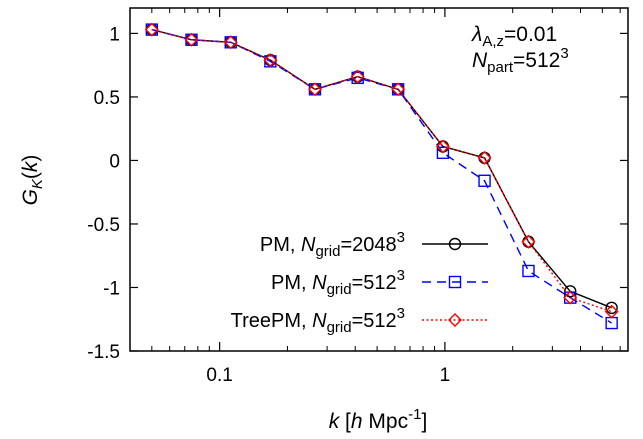 The height and width of the screenshot is (439, 643). I want to click on legend-marker-pm-2048, so click(455, 244).